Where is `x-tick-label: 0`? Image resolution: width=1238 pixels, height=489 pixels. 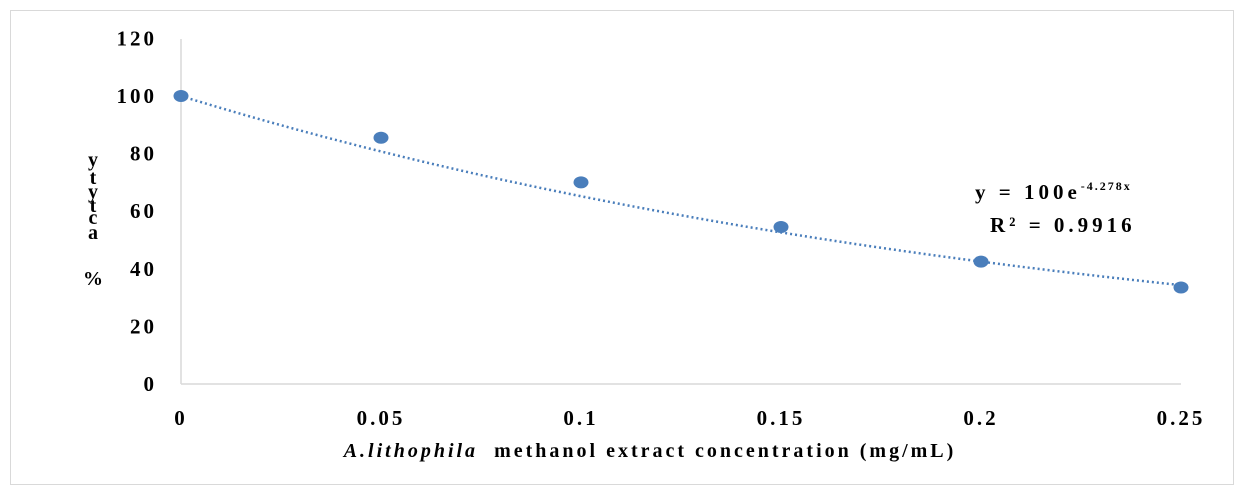 x-tick-label: 0 is located at coordinates (181, 418).